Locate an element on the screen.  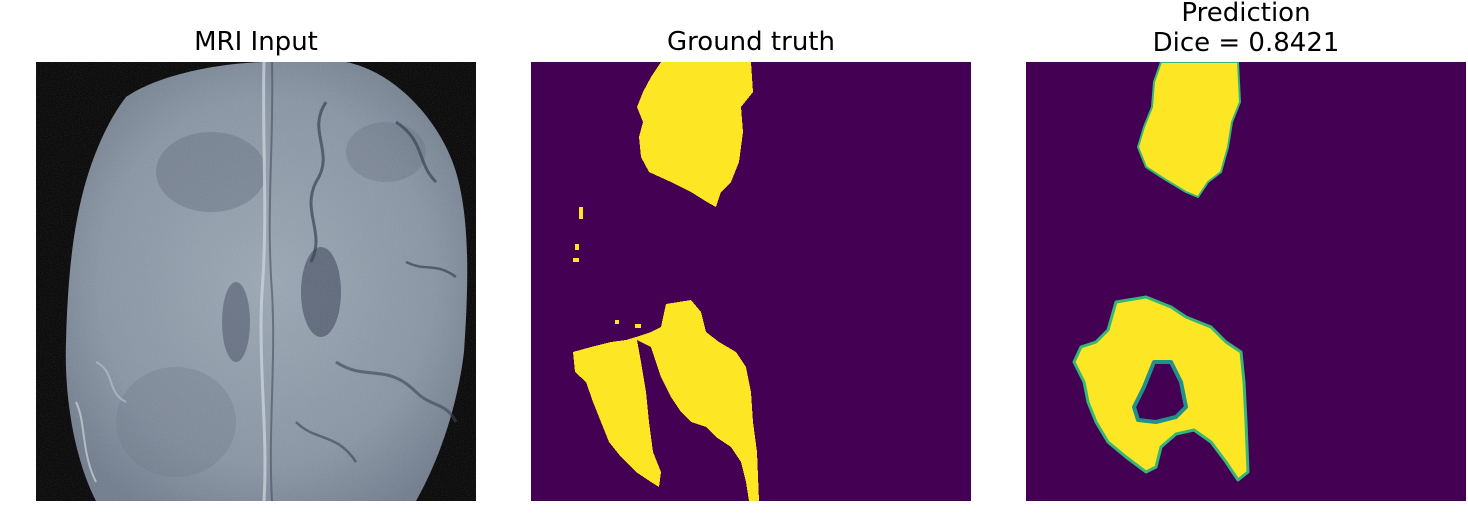
pred-hole is located at coordinates (1160, 392).